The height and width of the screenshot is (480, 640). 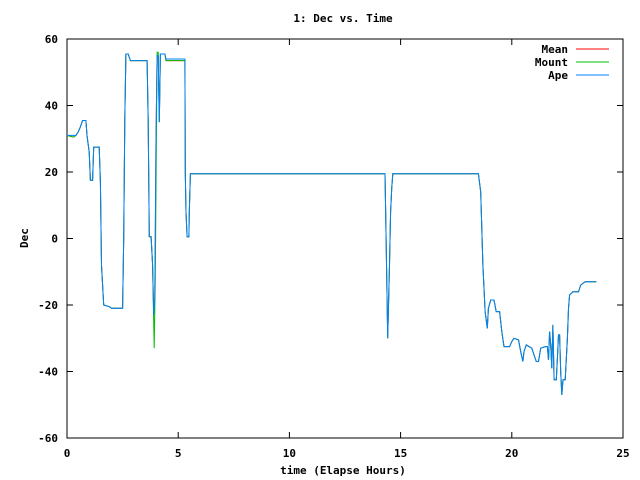 What do you see at coordinates (622, 453) in the screenshot?
I see `x-tick-label: 25` at bounding box center [622, 453].